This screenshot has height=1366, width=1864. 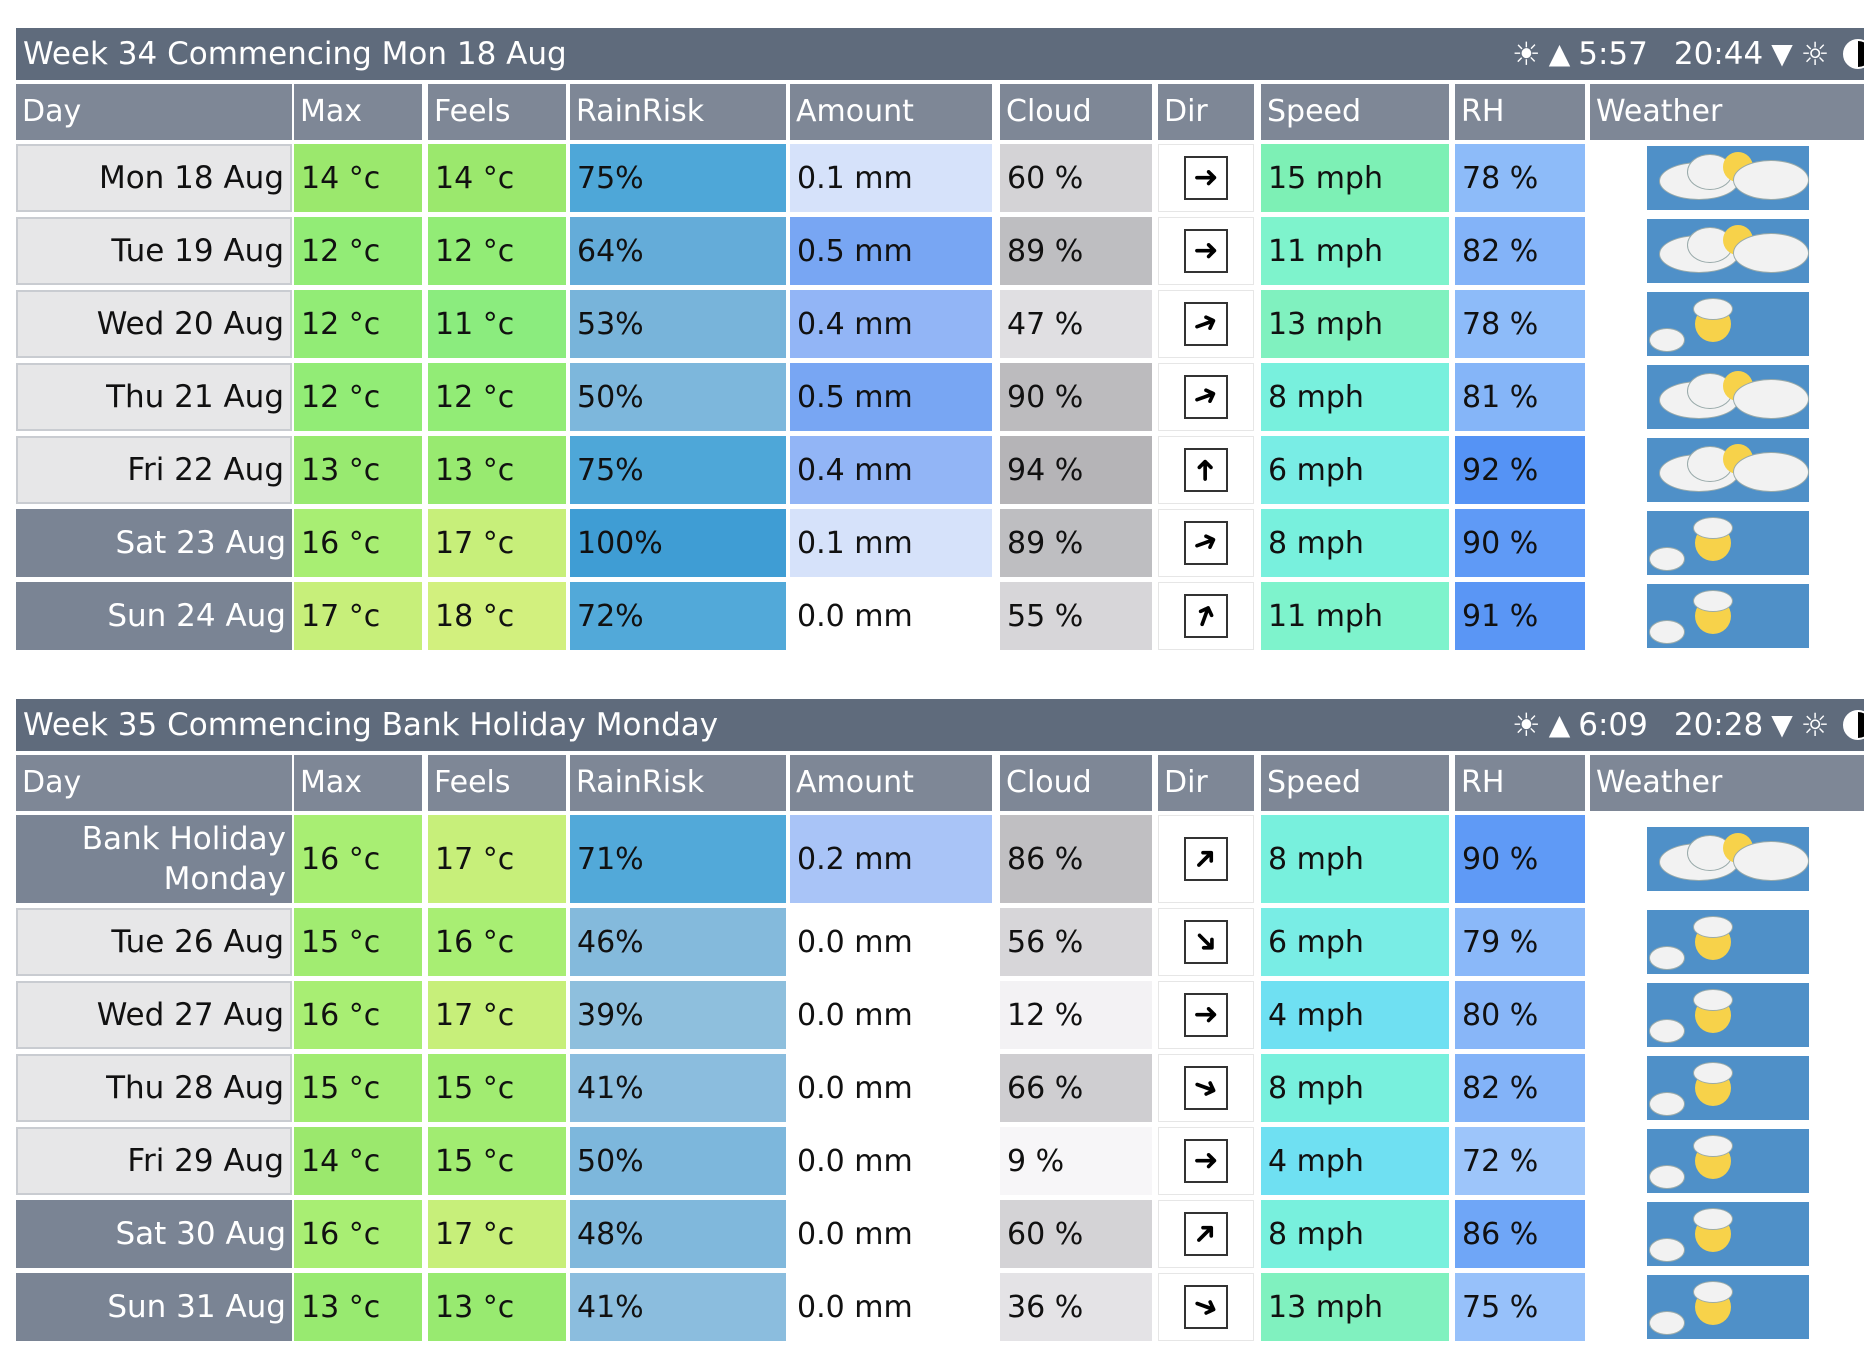 What do you see at coordinates (1076, 470) in the screenshot?
I see `cloud-cover-cell: 94 %` at bounding box center [1076, 470].